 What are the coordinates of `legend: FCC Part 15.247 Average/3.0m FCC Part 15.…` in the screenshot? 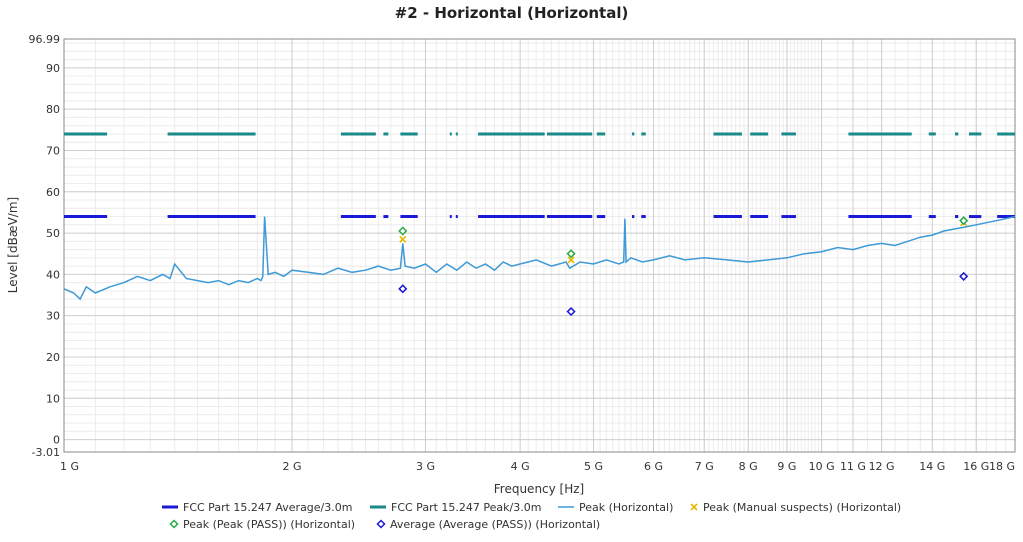 It's located at (531, 516).